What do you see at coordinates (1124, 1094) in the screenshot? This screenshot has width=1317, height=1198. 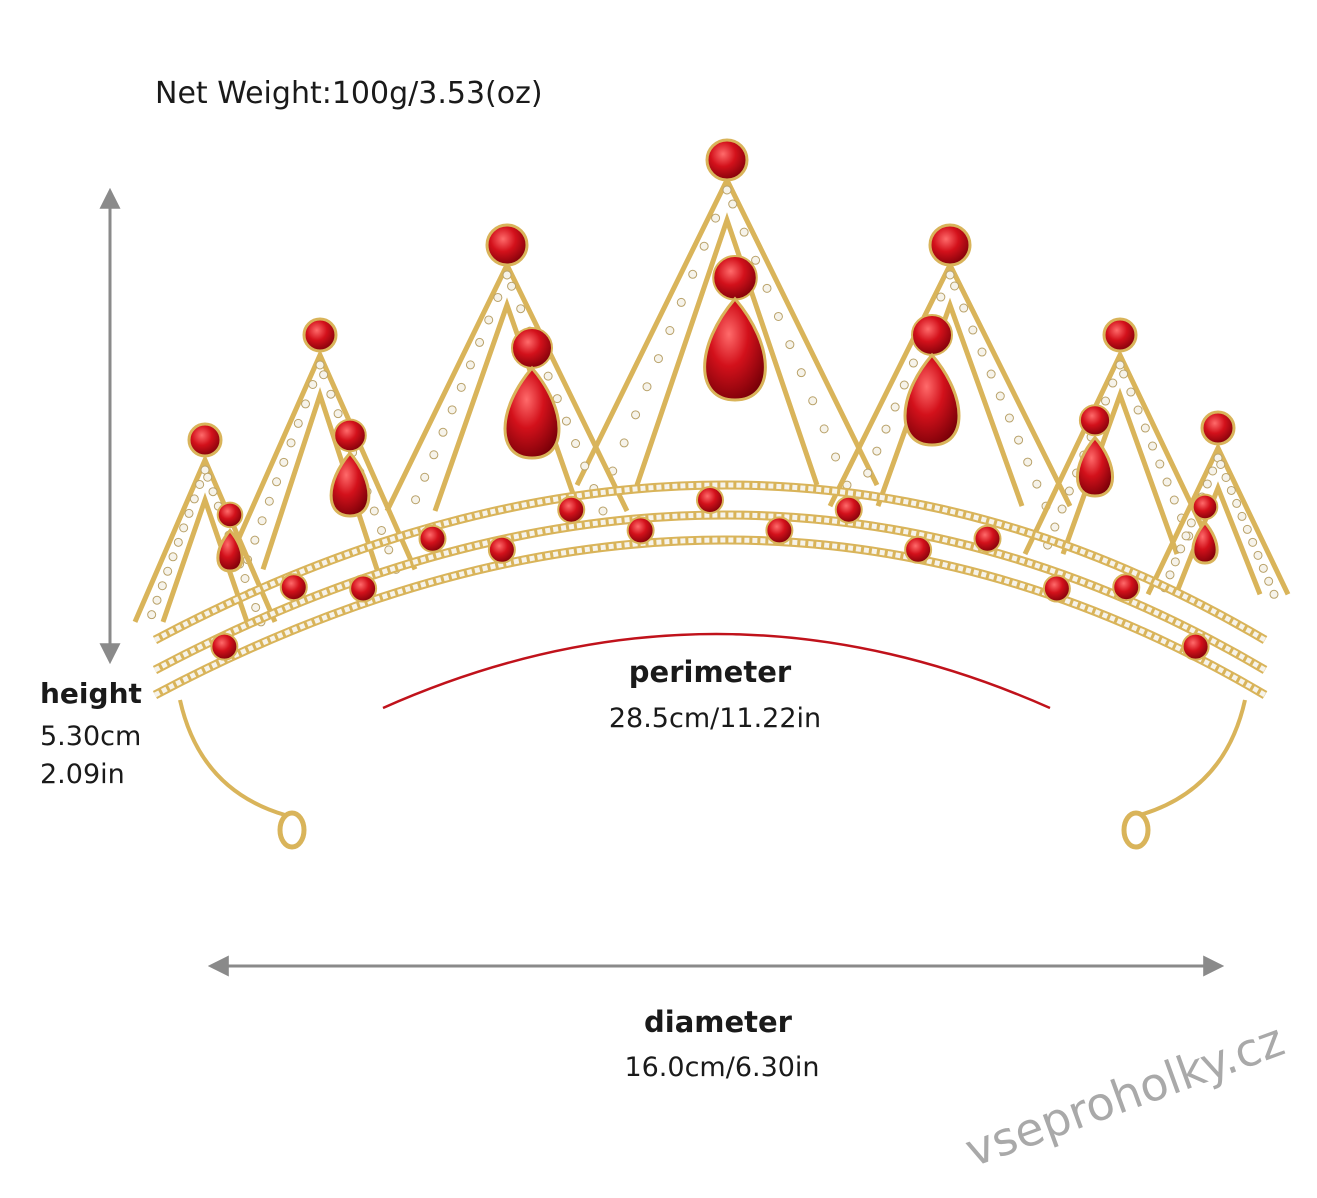 I see `watermark: vseproholky.cz` at bounding box center [1124, 1094].